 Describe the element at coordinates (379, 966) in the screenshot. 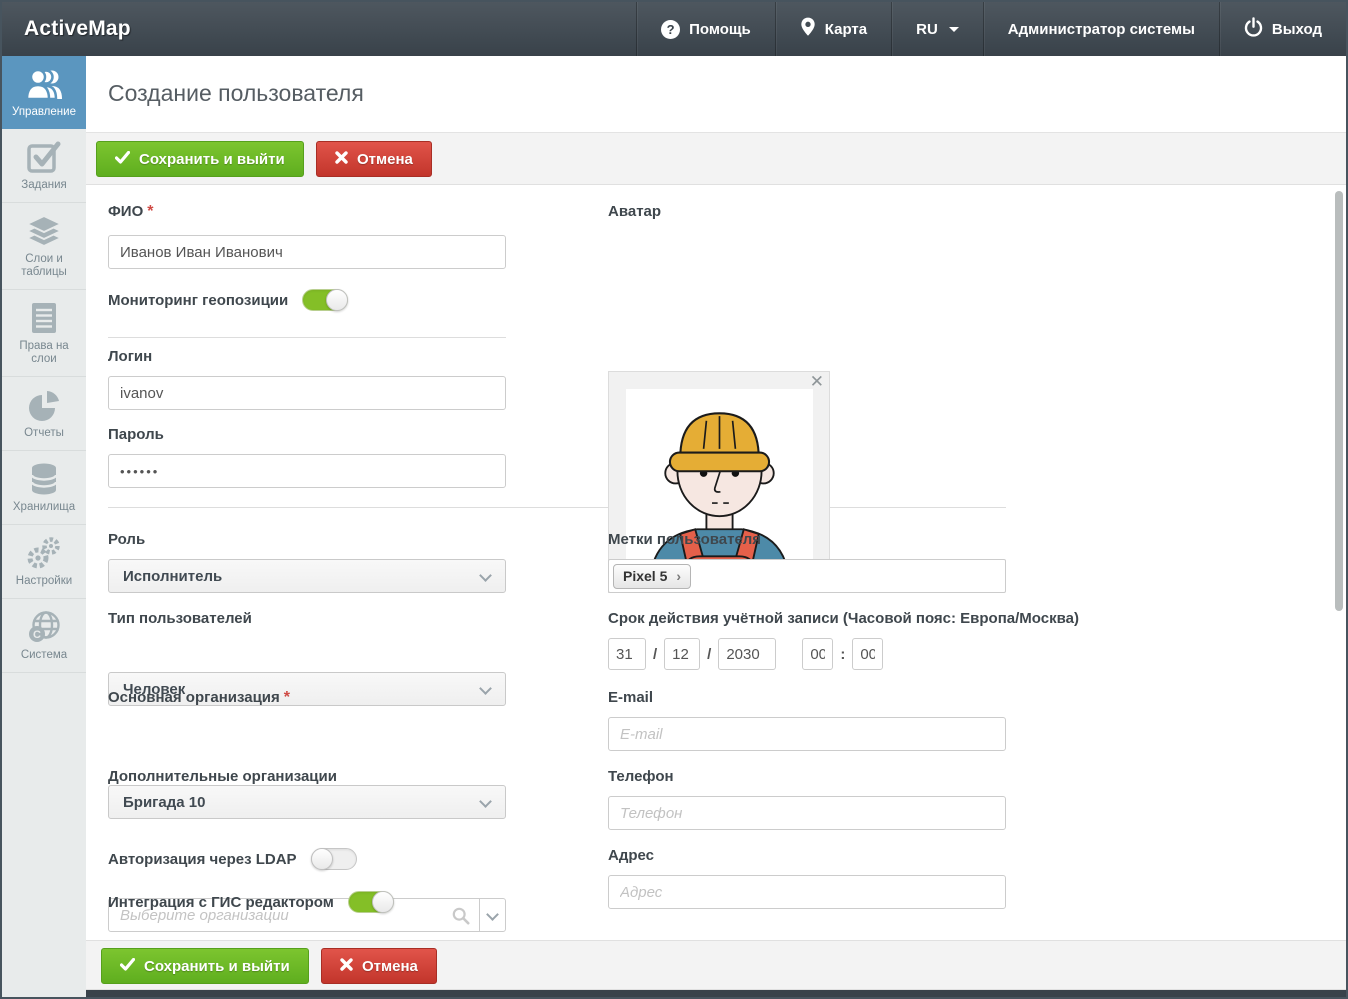

I see `cancel-button-bottom: Отмена` at that location.